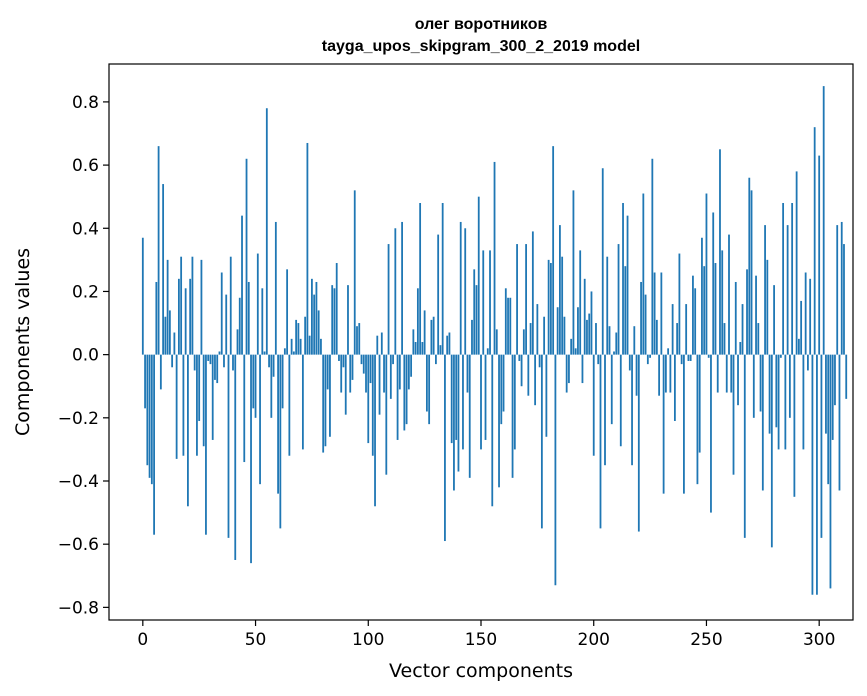 Image resolution: width=867 pixels, height=696 pixels. What do you see at coordinates (819, 640) in the screenshot?
I see `x-tick-label: 300` at bounding box center [819, 640].